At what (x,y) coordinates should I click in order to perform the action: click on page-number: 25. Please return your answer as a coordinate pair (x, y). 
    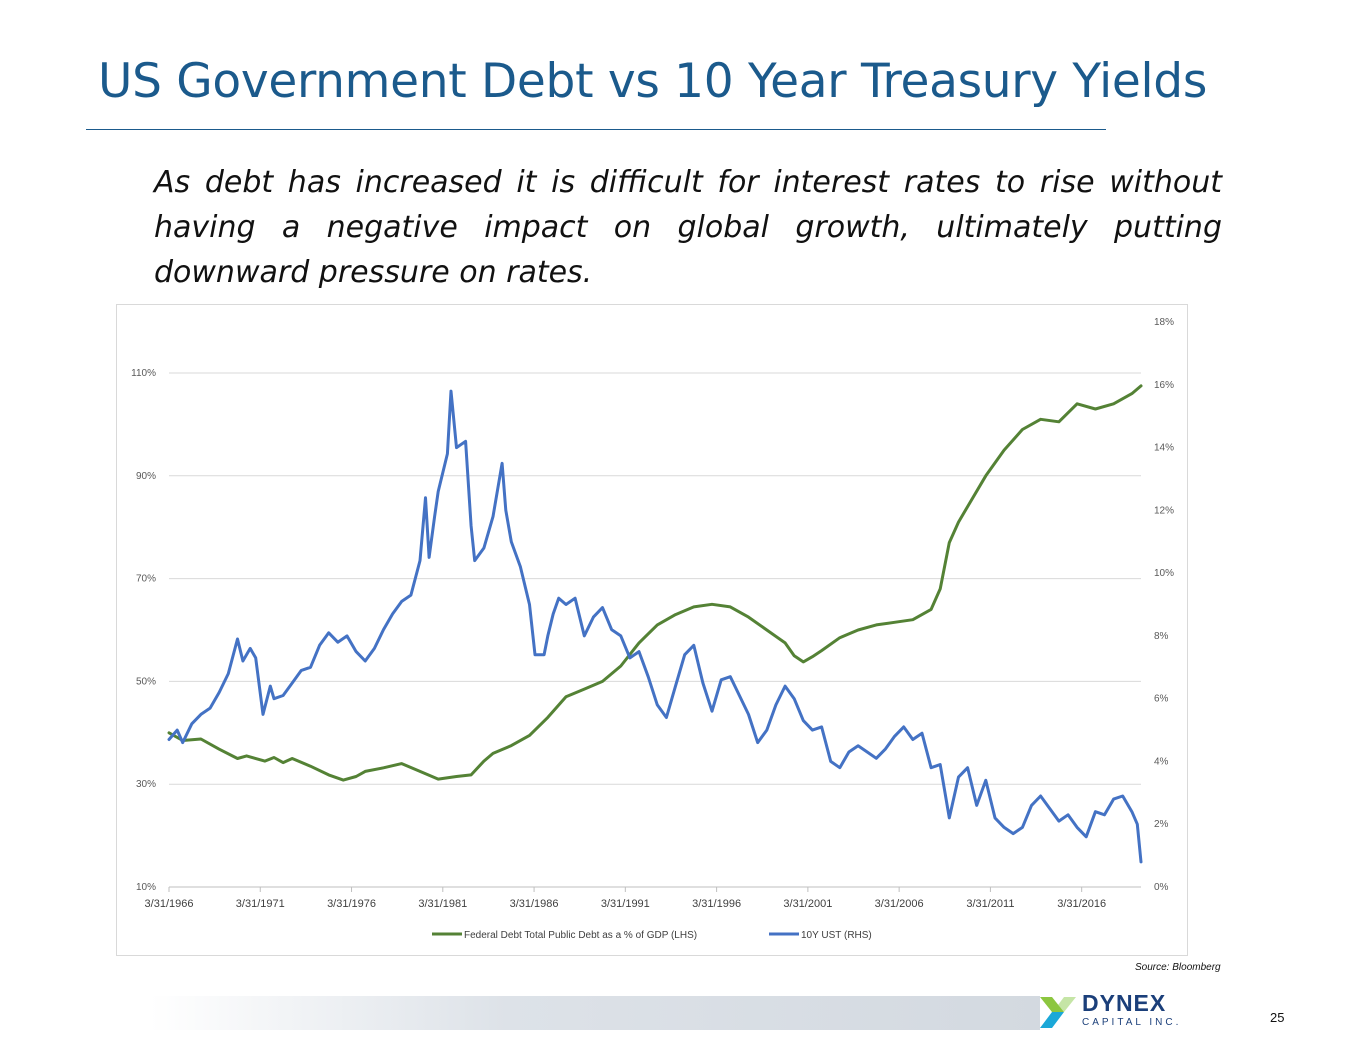
    Looking at the image, I should click on (1277, 1017).